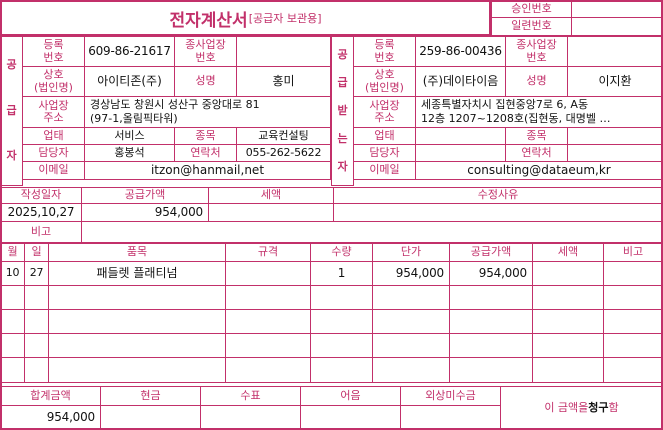  What do you see at coordinates (505, 105) in the screenshot?
I see `recipient-address-line-1: 세종특별자치시 집현중앙7로 6, A동` at bounding box center [505, 105].